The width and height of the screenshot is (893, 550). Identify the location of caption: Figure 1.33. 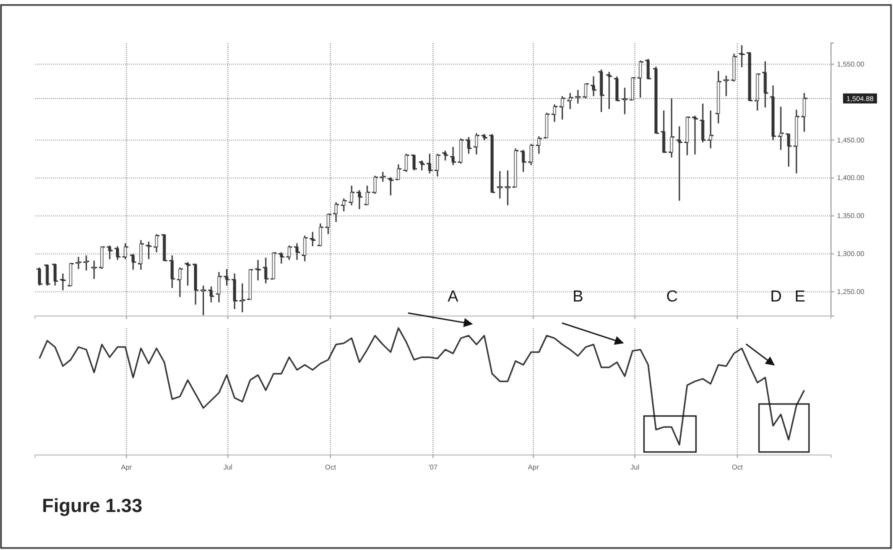
(92, 506).